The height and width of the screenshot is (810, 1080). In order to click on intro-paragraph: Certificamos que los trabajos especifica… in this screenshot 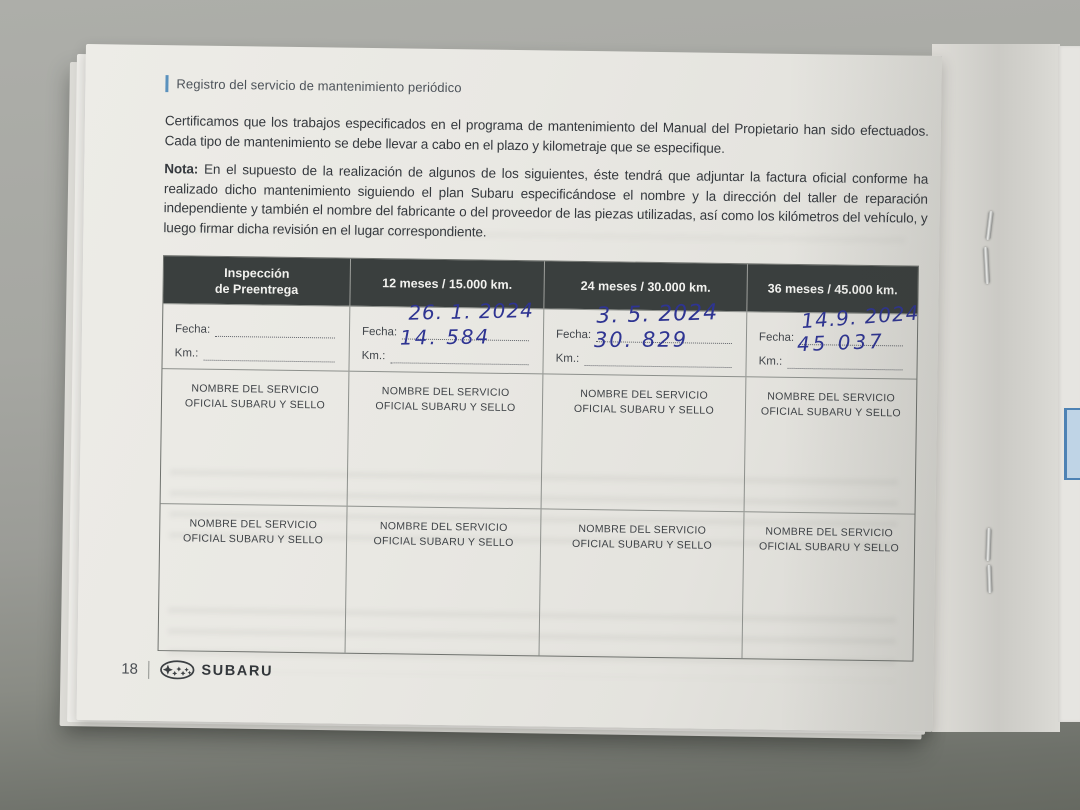, I will do `click(546, 134)`.